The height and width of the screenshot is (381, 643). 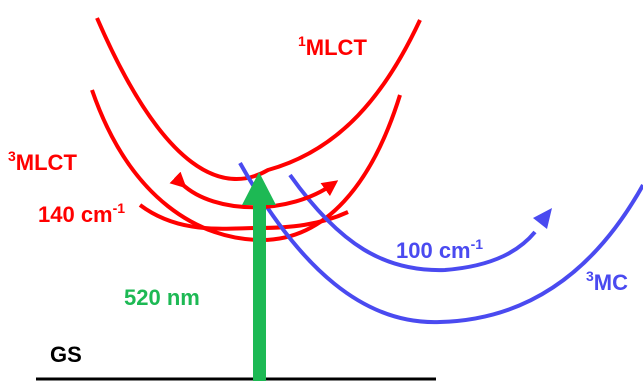 I want to click on triplet-mlct-text: MLCT, so click(x=47, y=162).